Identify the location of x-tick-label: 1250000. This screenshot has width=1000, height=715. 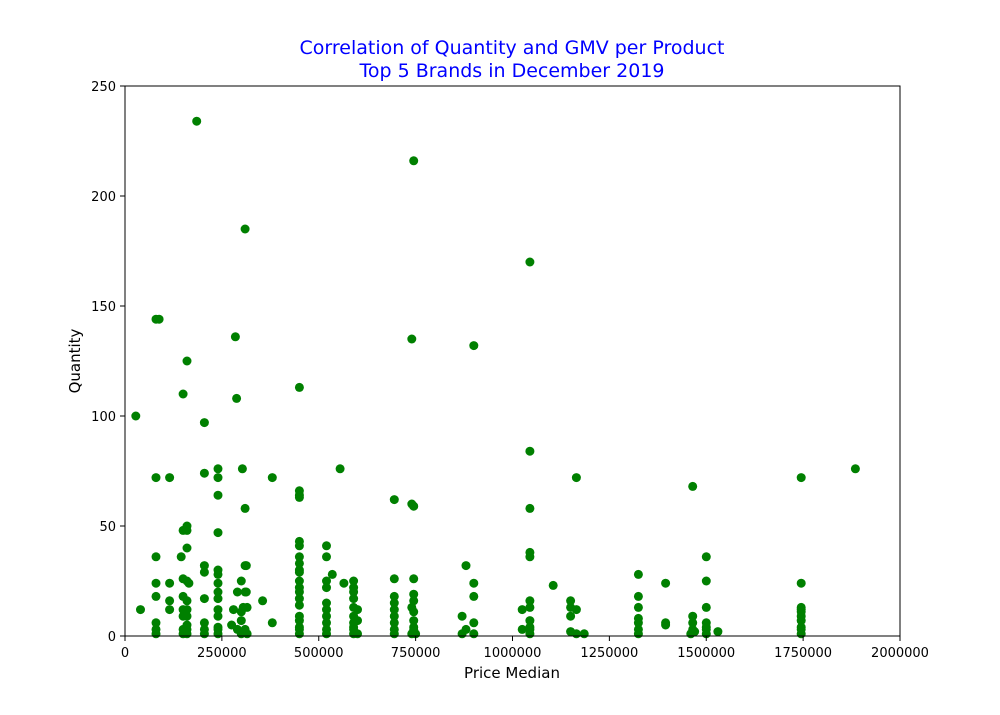
(609, 653).